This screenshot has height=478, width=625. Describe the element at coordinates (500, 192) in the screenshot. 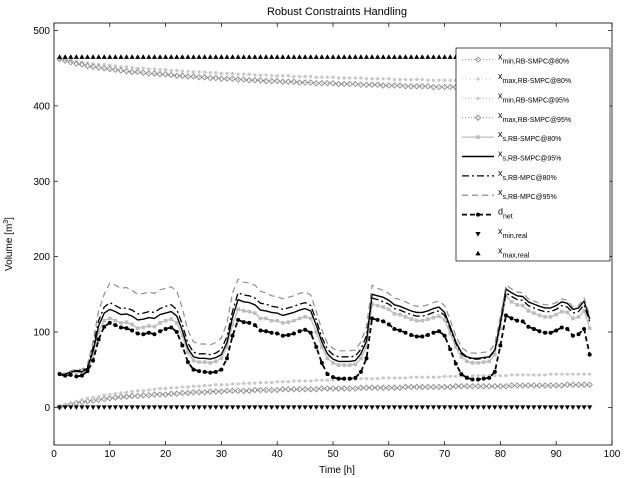

I see `legend-label-main: x` at that location.